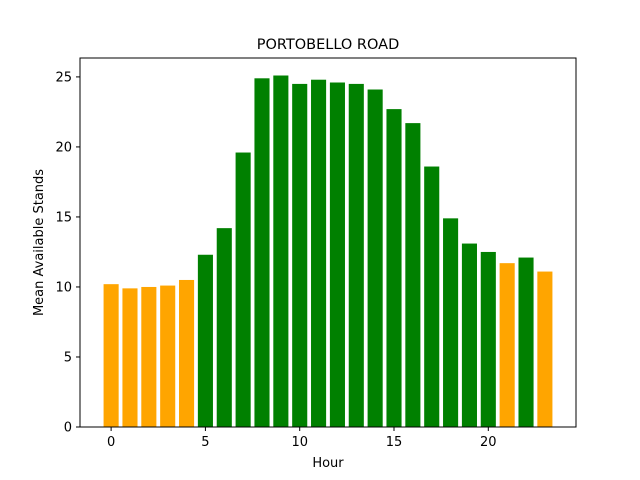 The height and width of the screenshot is (480, 640). What do you see at coordinates (68, 357) in the screenshot?
I see `y-tick-label: 5` at bounding box center [68, 357].